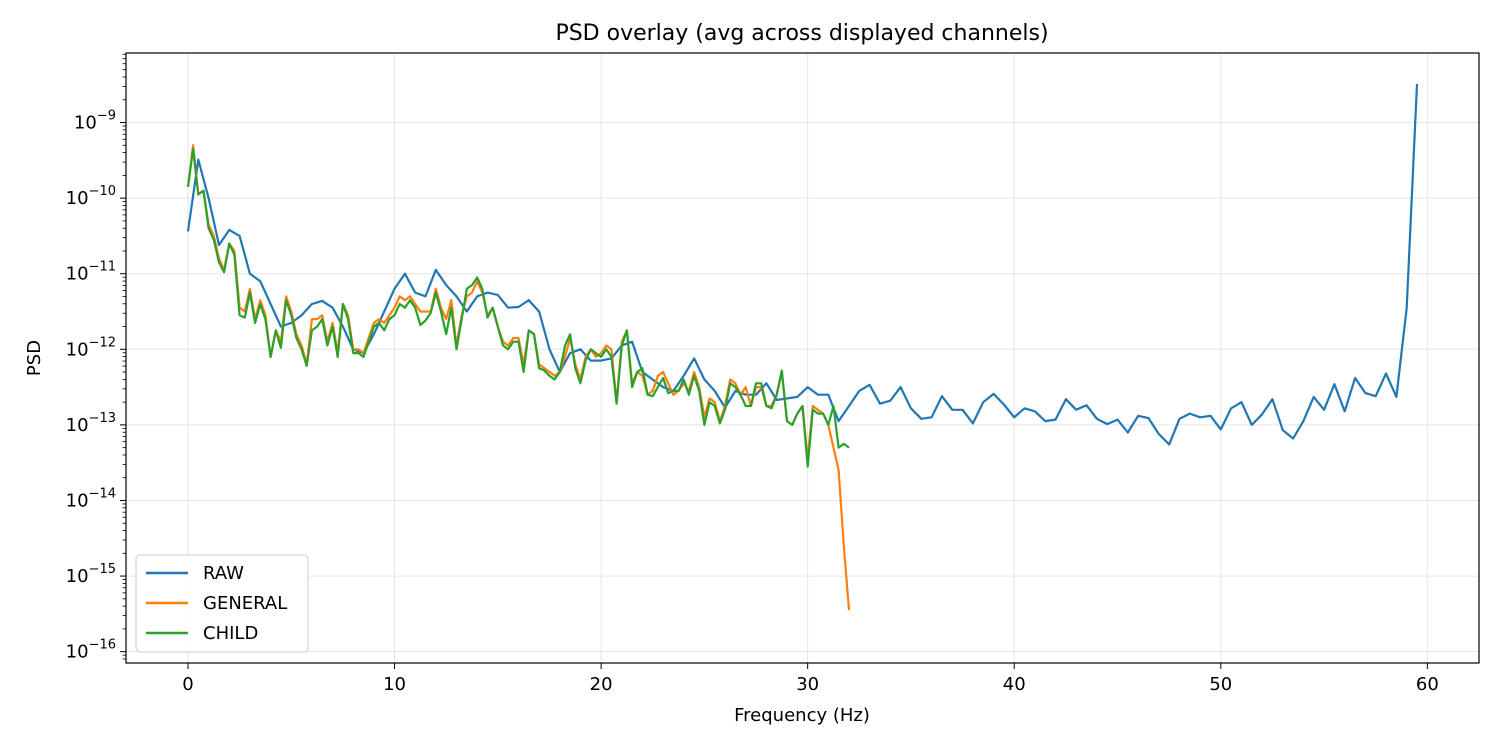 This screenshot has width=1500, height=750. I want to click on x-tick-label: 20, so click(601, 684).